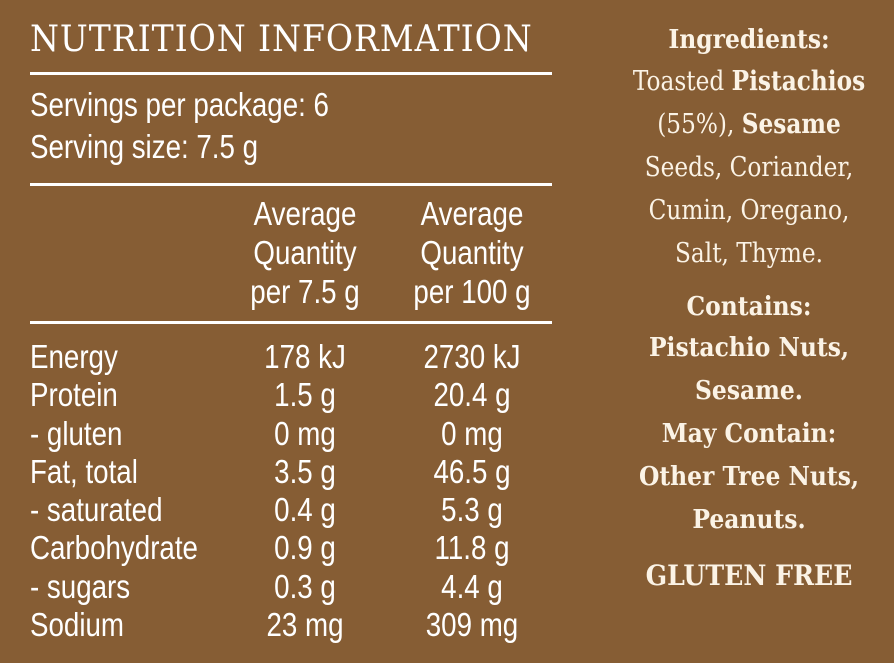 This screenshot has height=663, width=894. I want to click on table-row: - sugars 0.3 g 4.4 g, so click(292, 587).